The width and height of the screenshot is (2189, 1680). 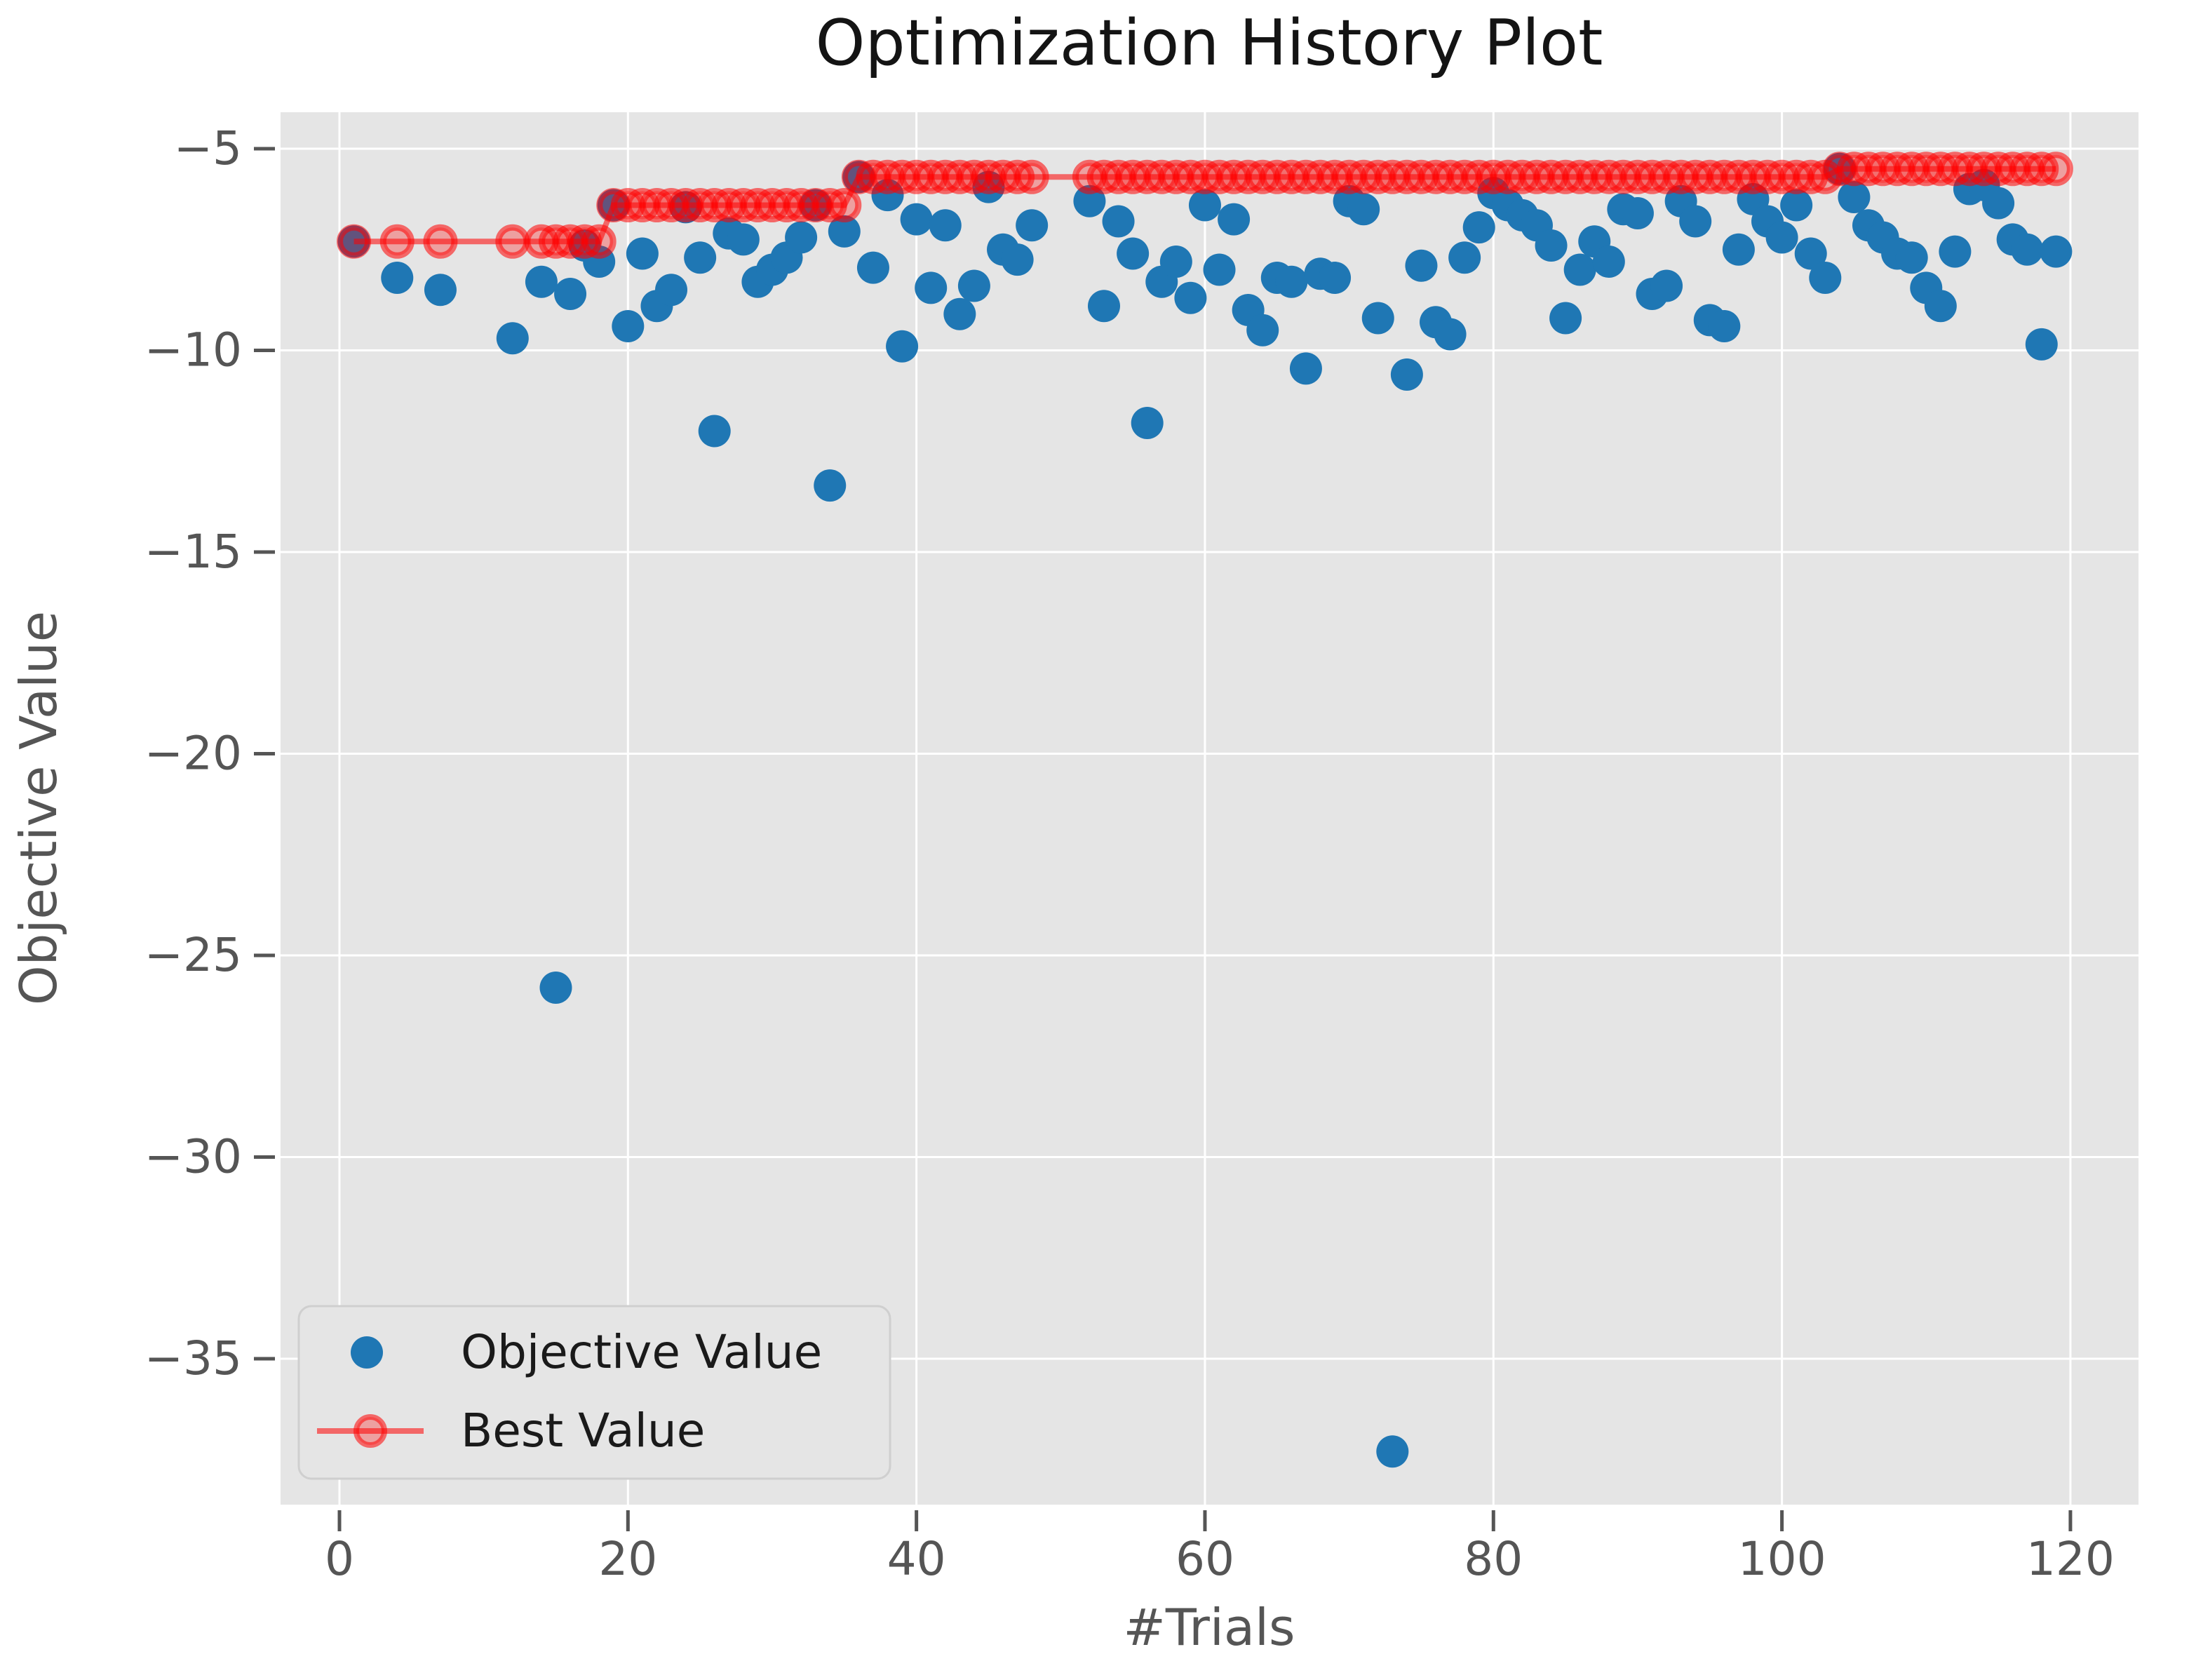 What do you see at coordinates (583, 1431) in the screenshot?
I see `legend-best-label: Best Value` at bounding box center [583, 1431].